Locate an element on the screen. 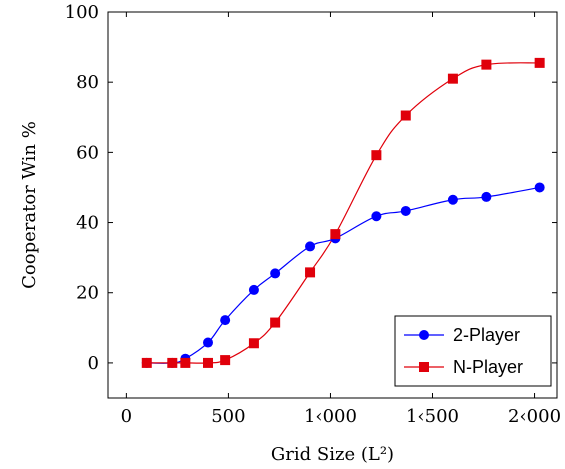 The width and height of the screenshot is (565, 469). y-tick-label: 20 is located at coordinates (87, 293).